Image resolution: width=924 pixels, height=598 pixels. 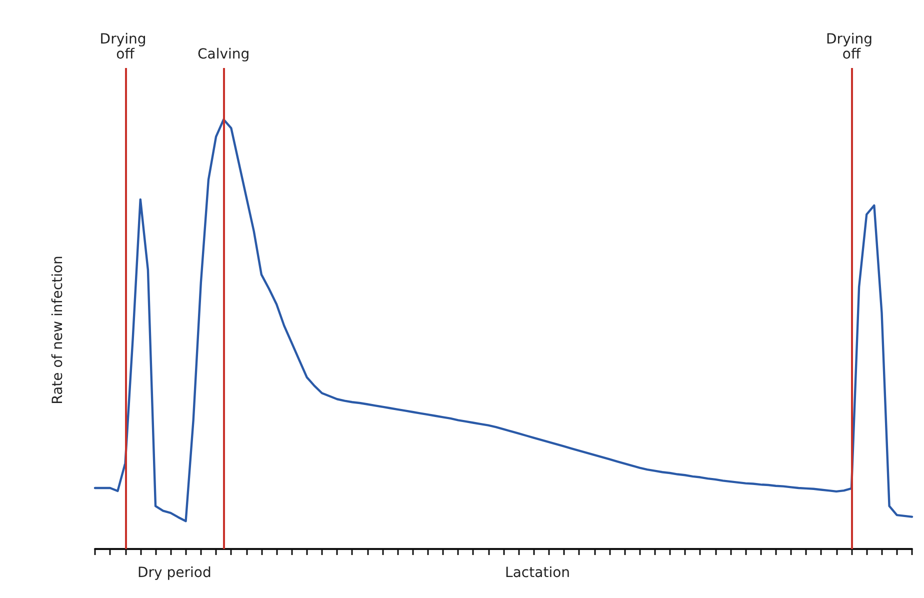 I want to click on text: Lactation, so click(x=537, y=573).